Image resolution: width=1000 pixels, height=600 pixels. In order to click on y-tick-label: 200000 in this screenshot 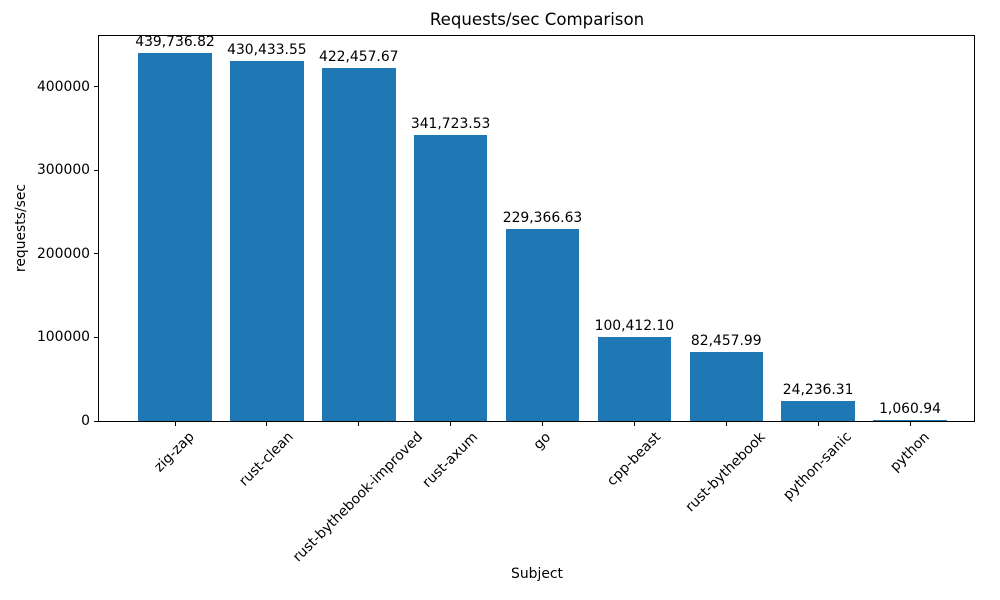, I will do `click(63, 253)`.